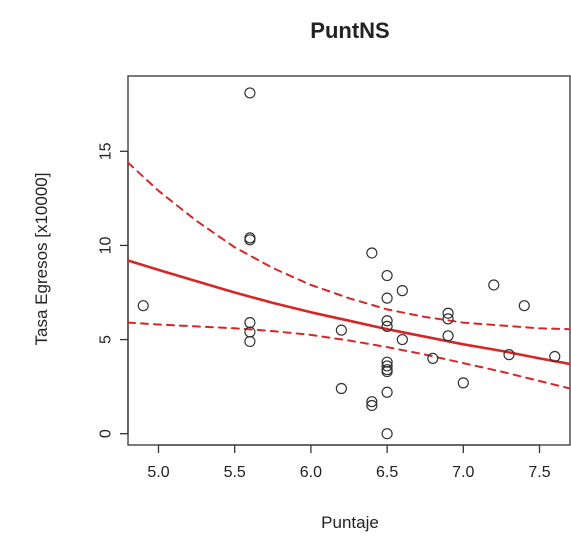  Describe the element at coordinates (463, 472) in the screenshot. I see `x-tick-label: 7.0` at that location.